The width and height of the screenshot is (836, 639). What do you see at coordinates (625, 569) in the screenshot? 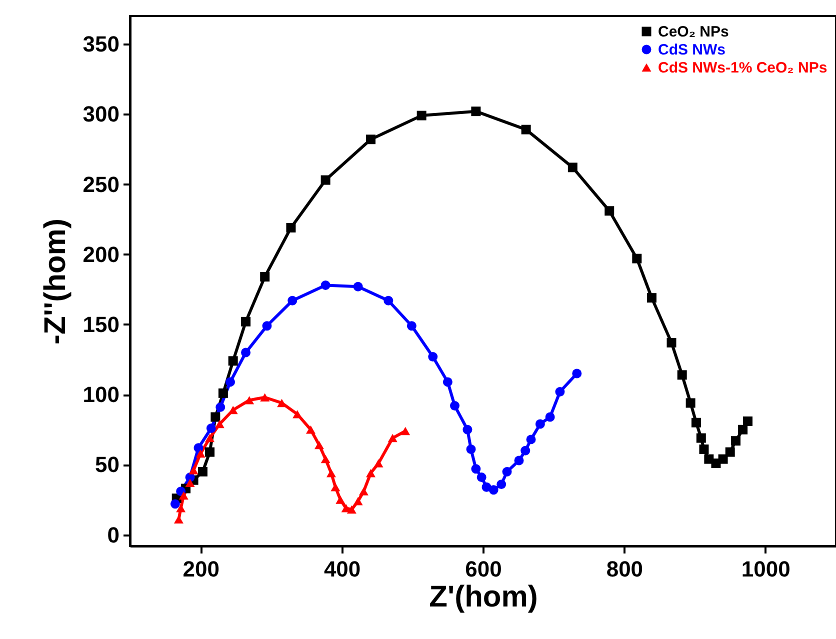
I see `x-tick-label: 800` at bounding box center [625, 569].